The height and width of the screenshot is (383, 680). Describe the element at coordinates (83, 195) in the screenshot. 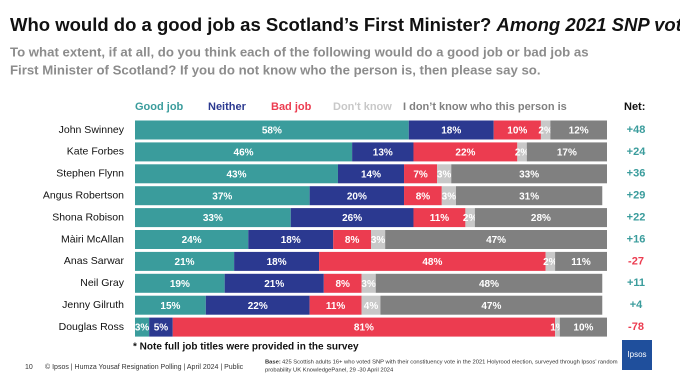

I see `category-label: Angus Robertson` at that location.